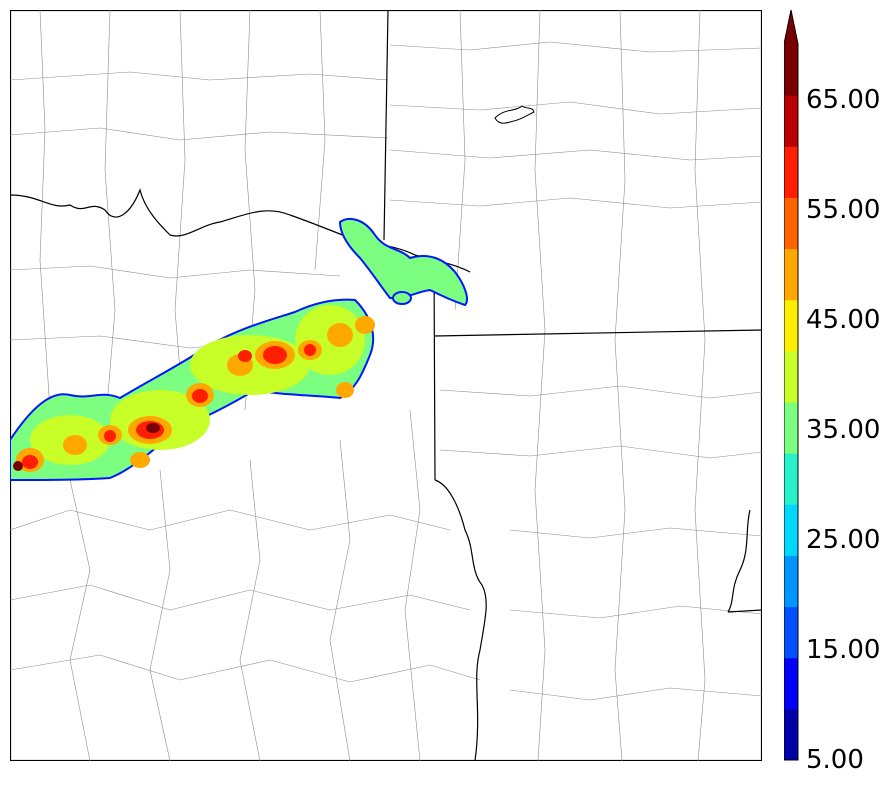  What do you see at coordinates (843, 430) in the screenshot?
I see `tick-label-35: 35.00` at bounding box center [843, 430].